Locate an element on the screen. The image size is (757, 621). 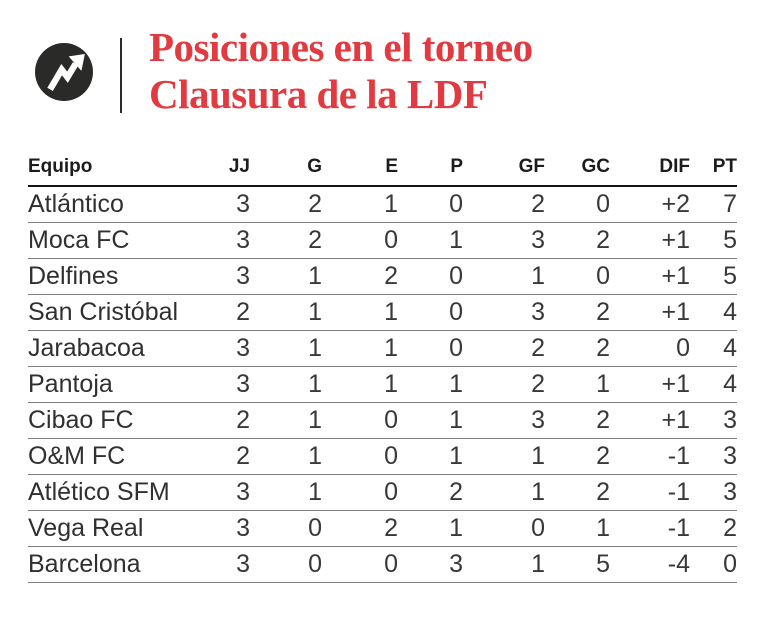
column-header-jj: JJ is located at coordinates (224, 171).